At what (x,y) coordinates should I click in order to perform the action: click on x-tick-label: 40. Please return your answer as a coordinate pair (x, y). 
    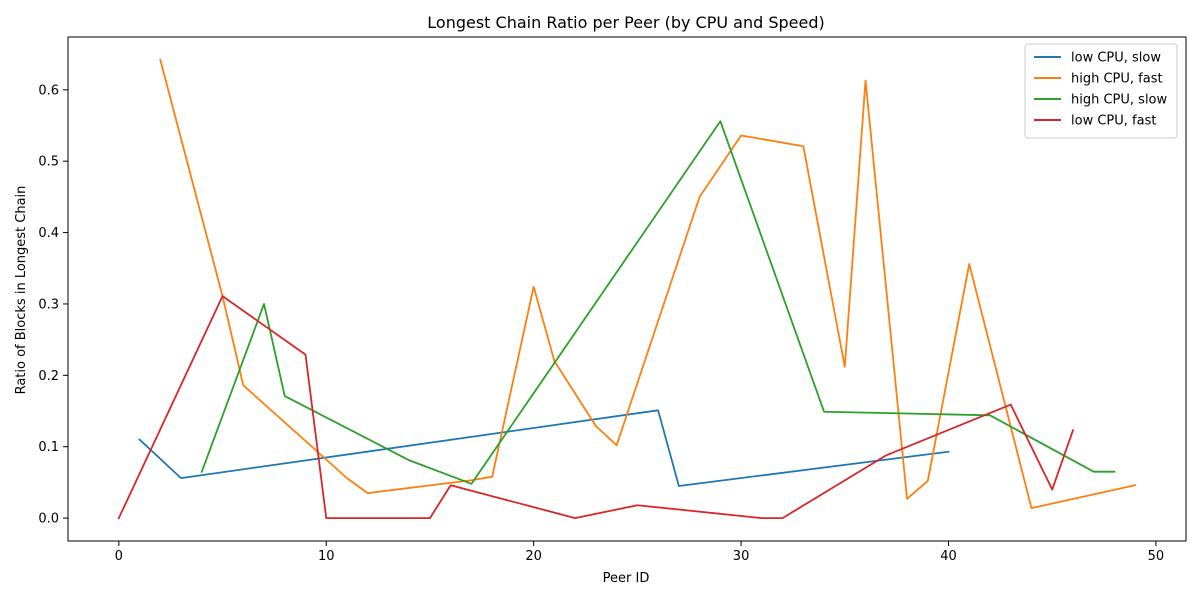
    Looking at the image, I should click on (948, 556).